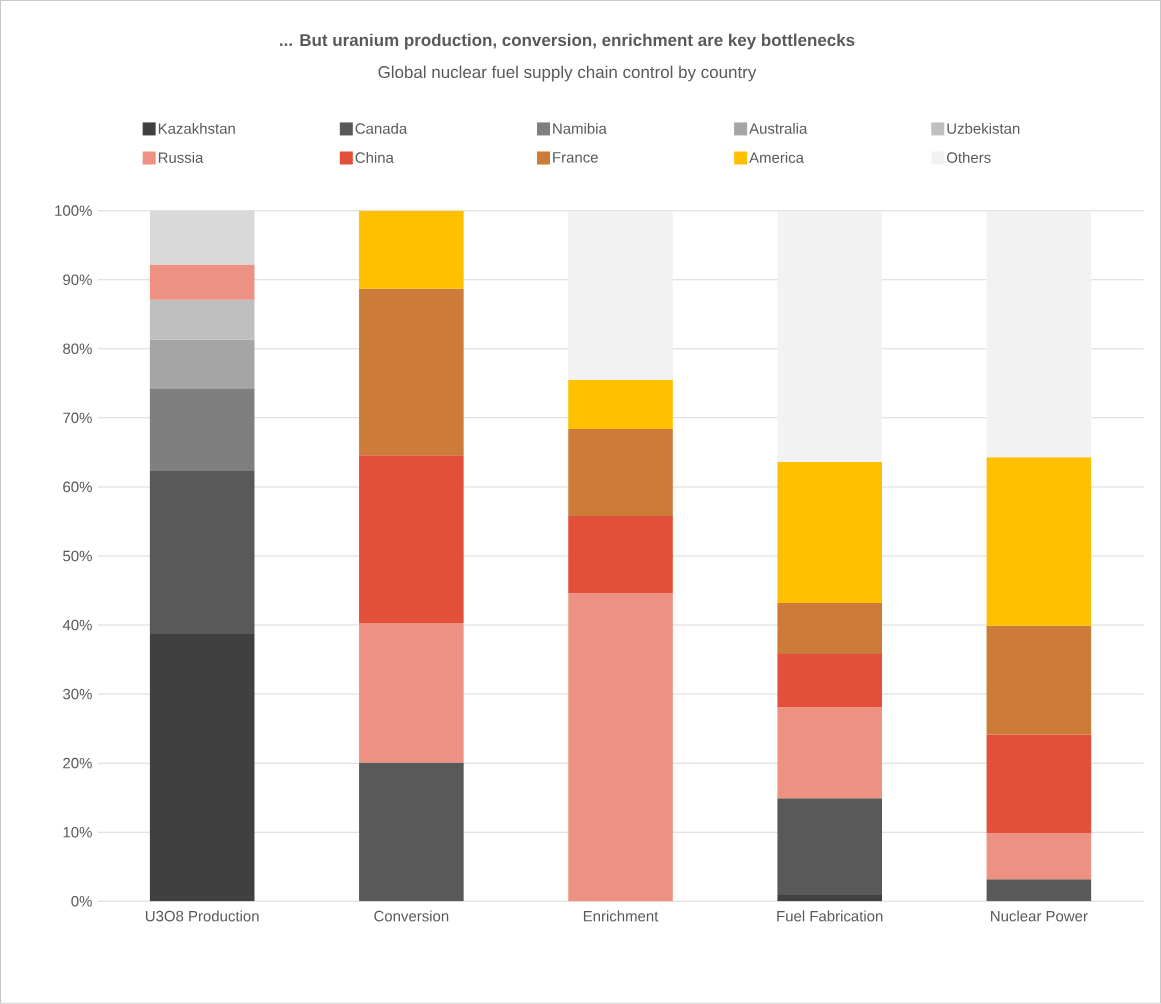 The height and width of the screenshot is (1004, 1161). I want to click on legend-label: France, so click(575, 157).